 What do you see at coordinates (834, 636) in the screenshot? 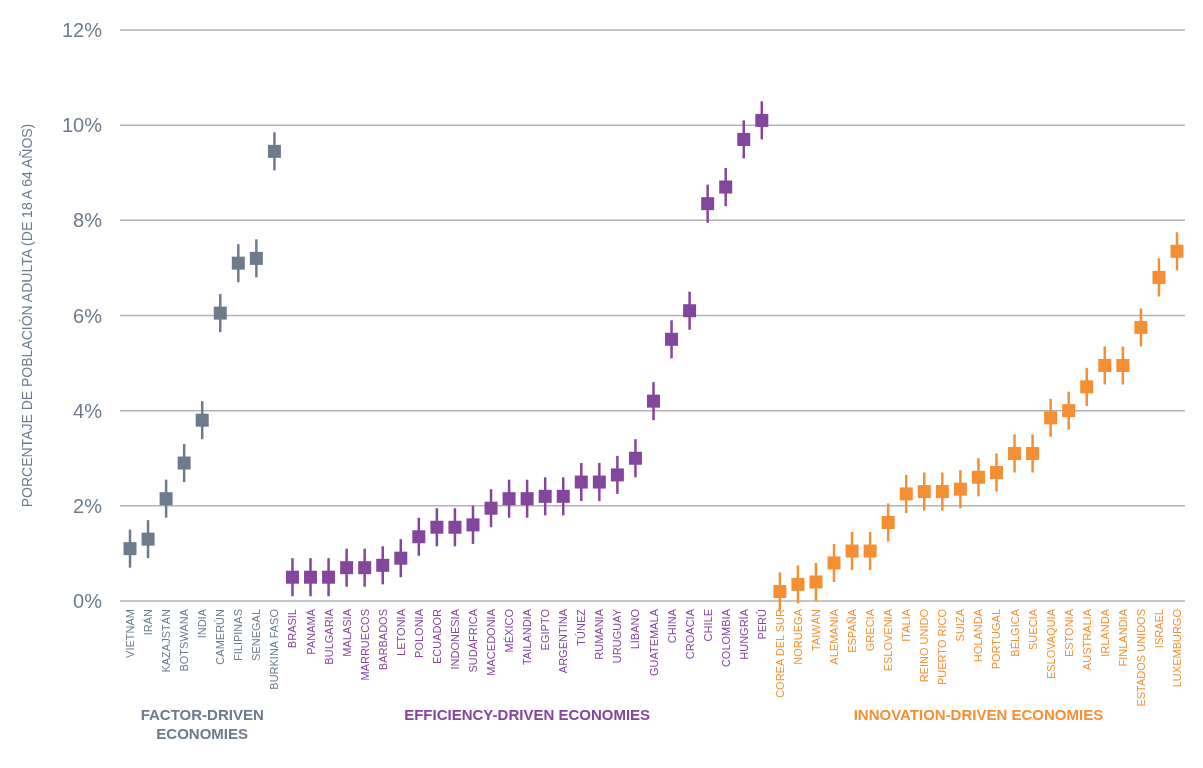
I see `x-tick-label: ALEMANIA` at bounding box center [834, 636].